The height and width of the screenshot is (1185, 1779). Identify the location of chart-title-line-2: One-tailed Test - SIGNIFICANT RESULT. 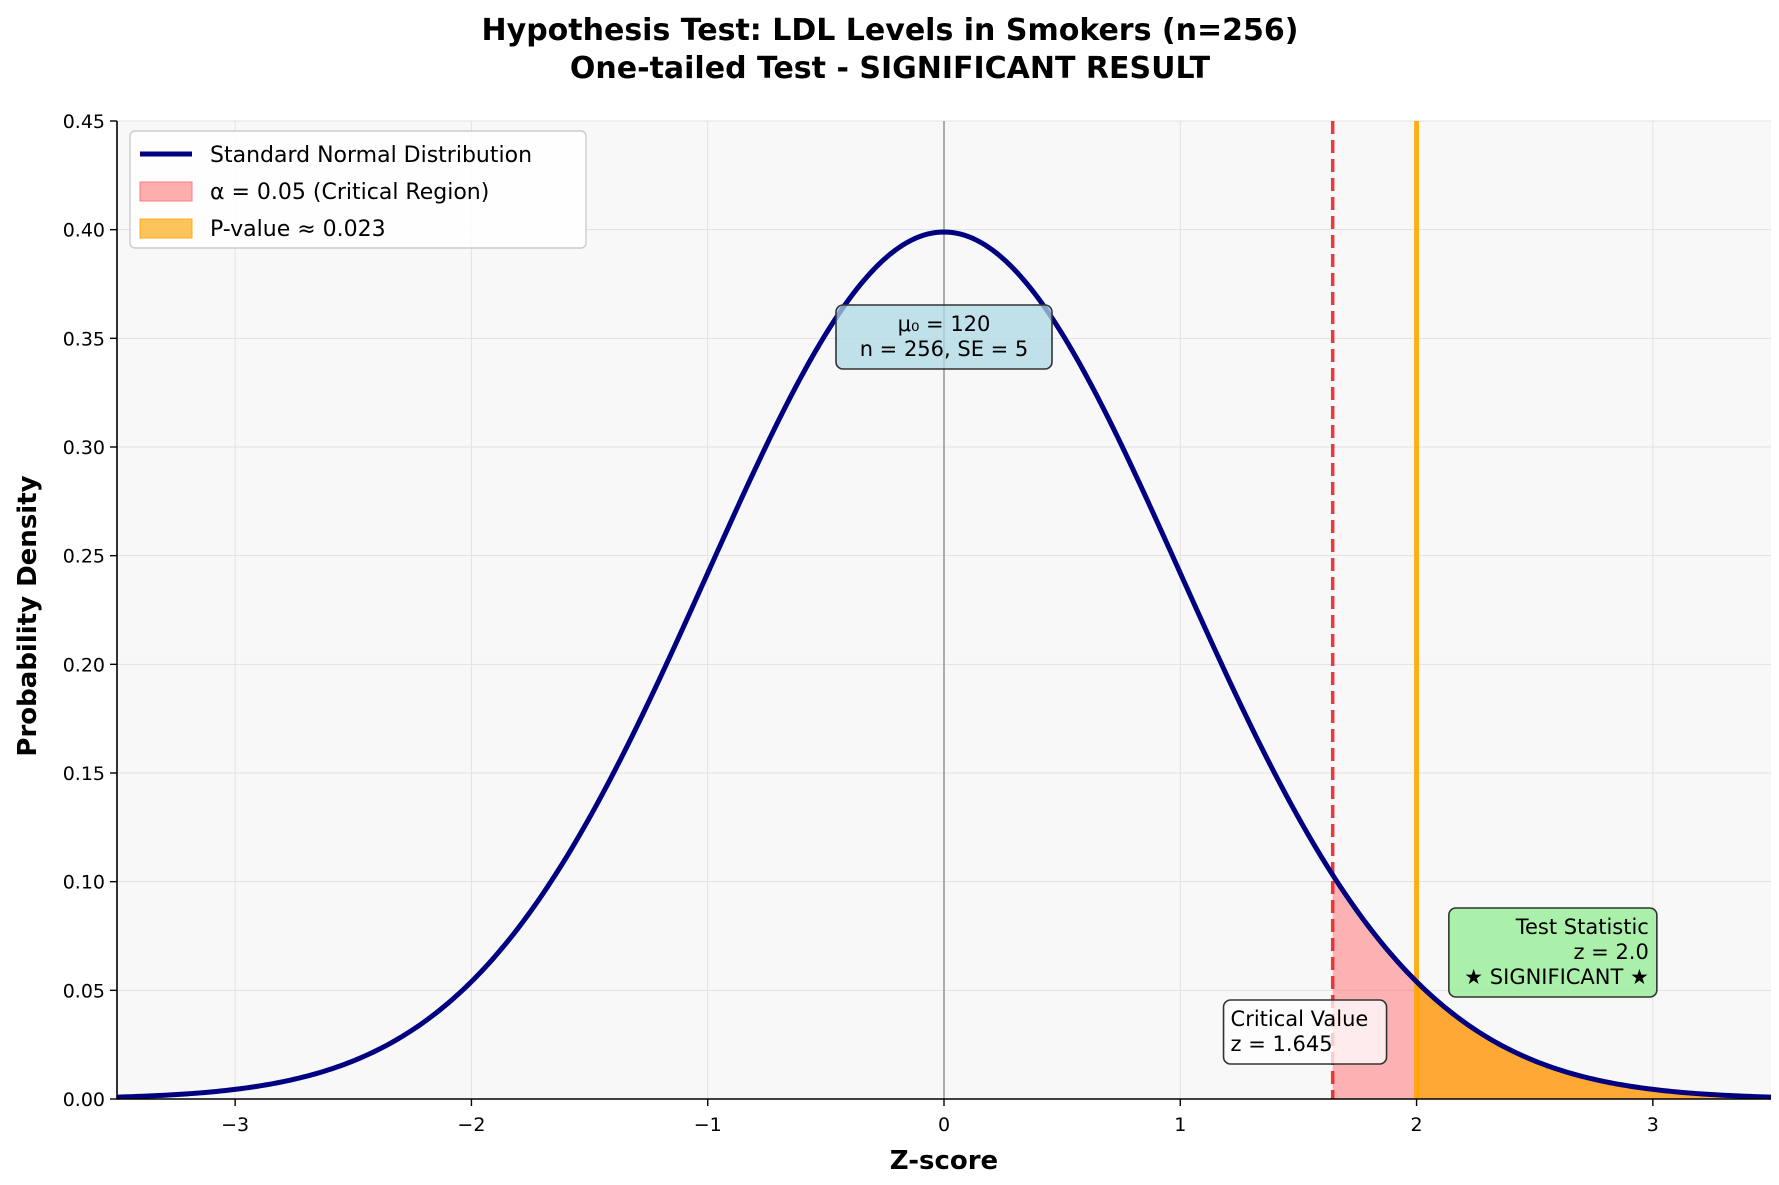
(890, 68).